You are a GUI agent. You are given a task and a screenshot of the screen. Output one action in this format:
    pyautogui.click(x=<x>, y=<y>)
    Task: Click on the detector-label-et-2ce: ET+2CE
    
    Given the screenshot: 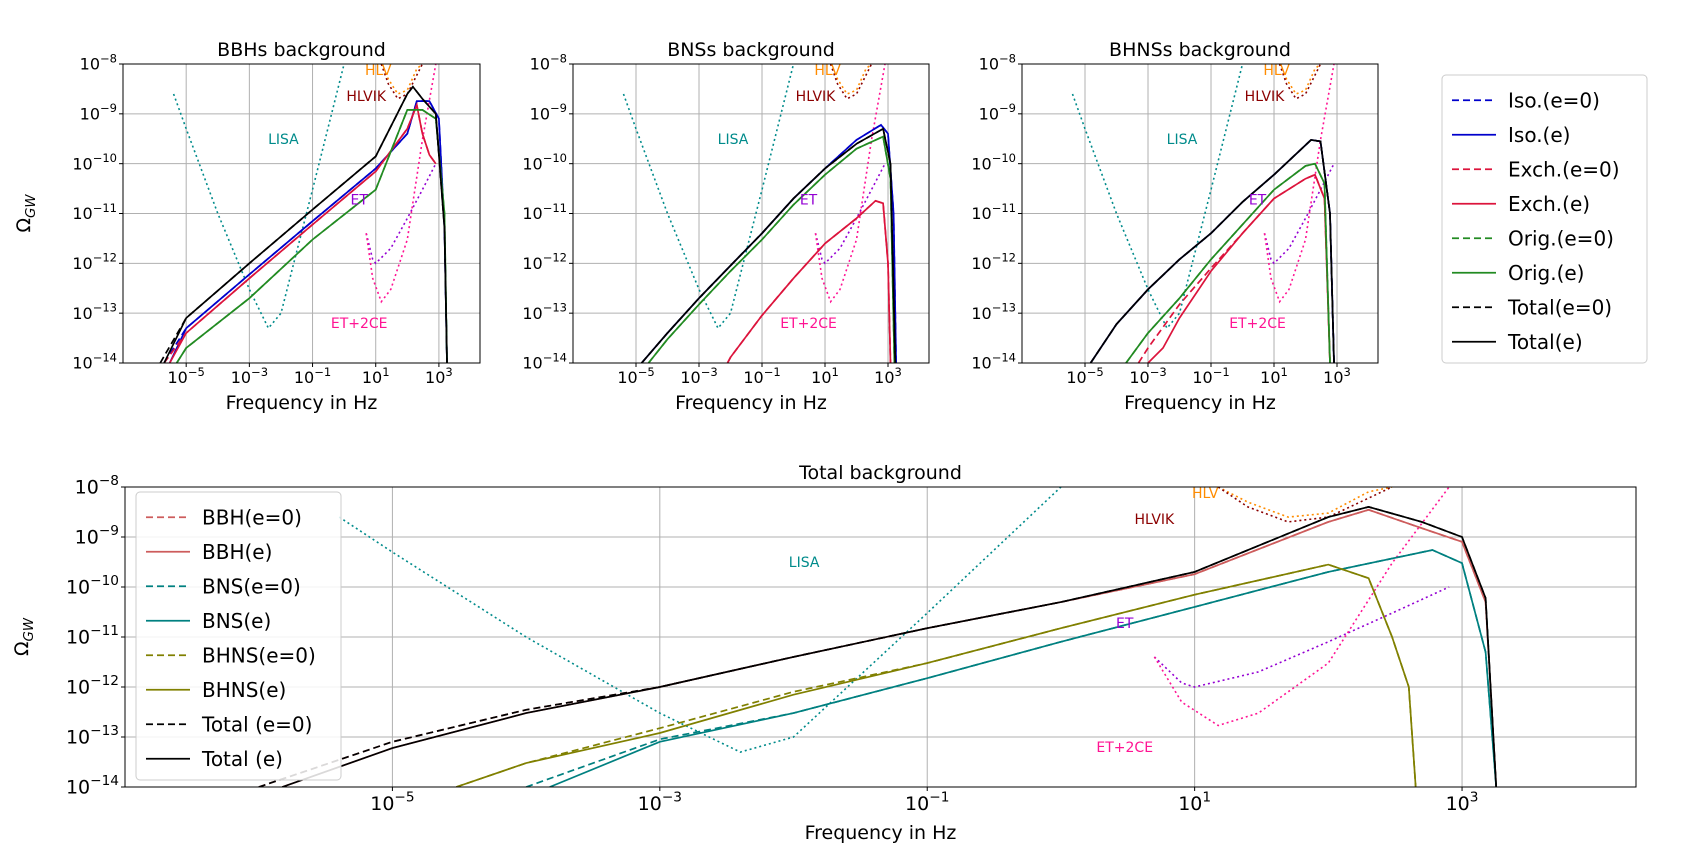 What is the action you would take?
    pyautogui.click(x=808, y=324)
    